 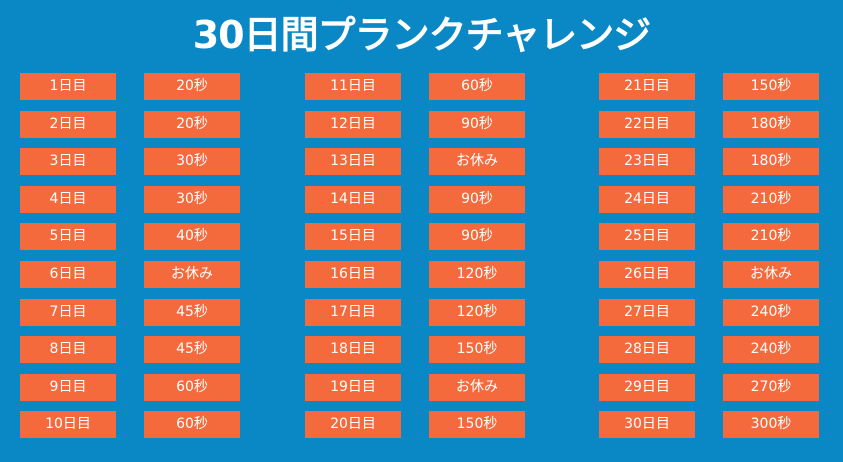 I want to click on day-label: 27日目, so click(x=647, y=312).